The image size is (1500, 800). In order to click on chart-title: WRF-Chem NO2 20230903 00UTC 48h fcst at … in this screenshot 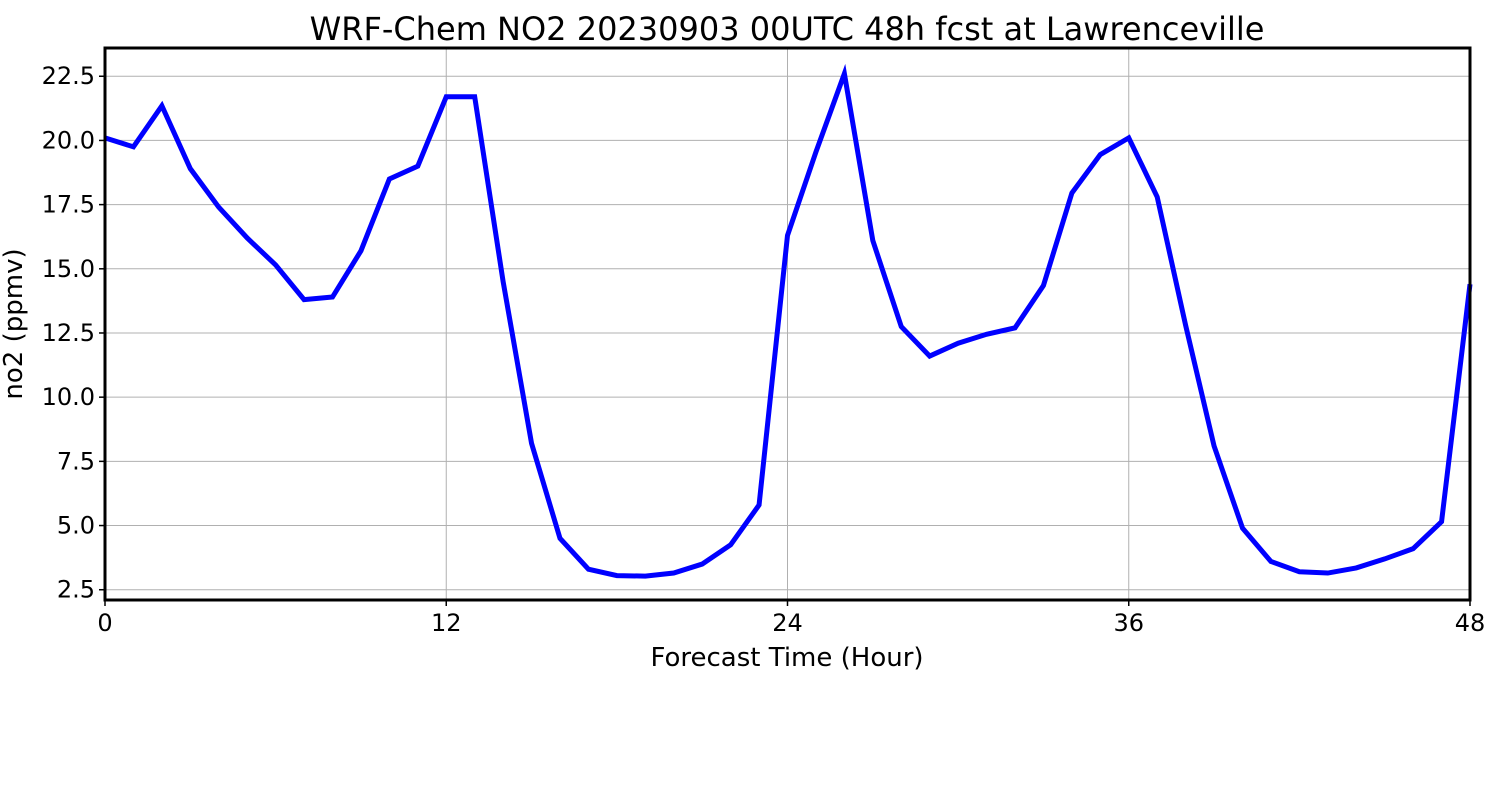, I will do `click(787, 29)`.